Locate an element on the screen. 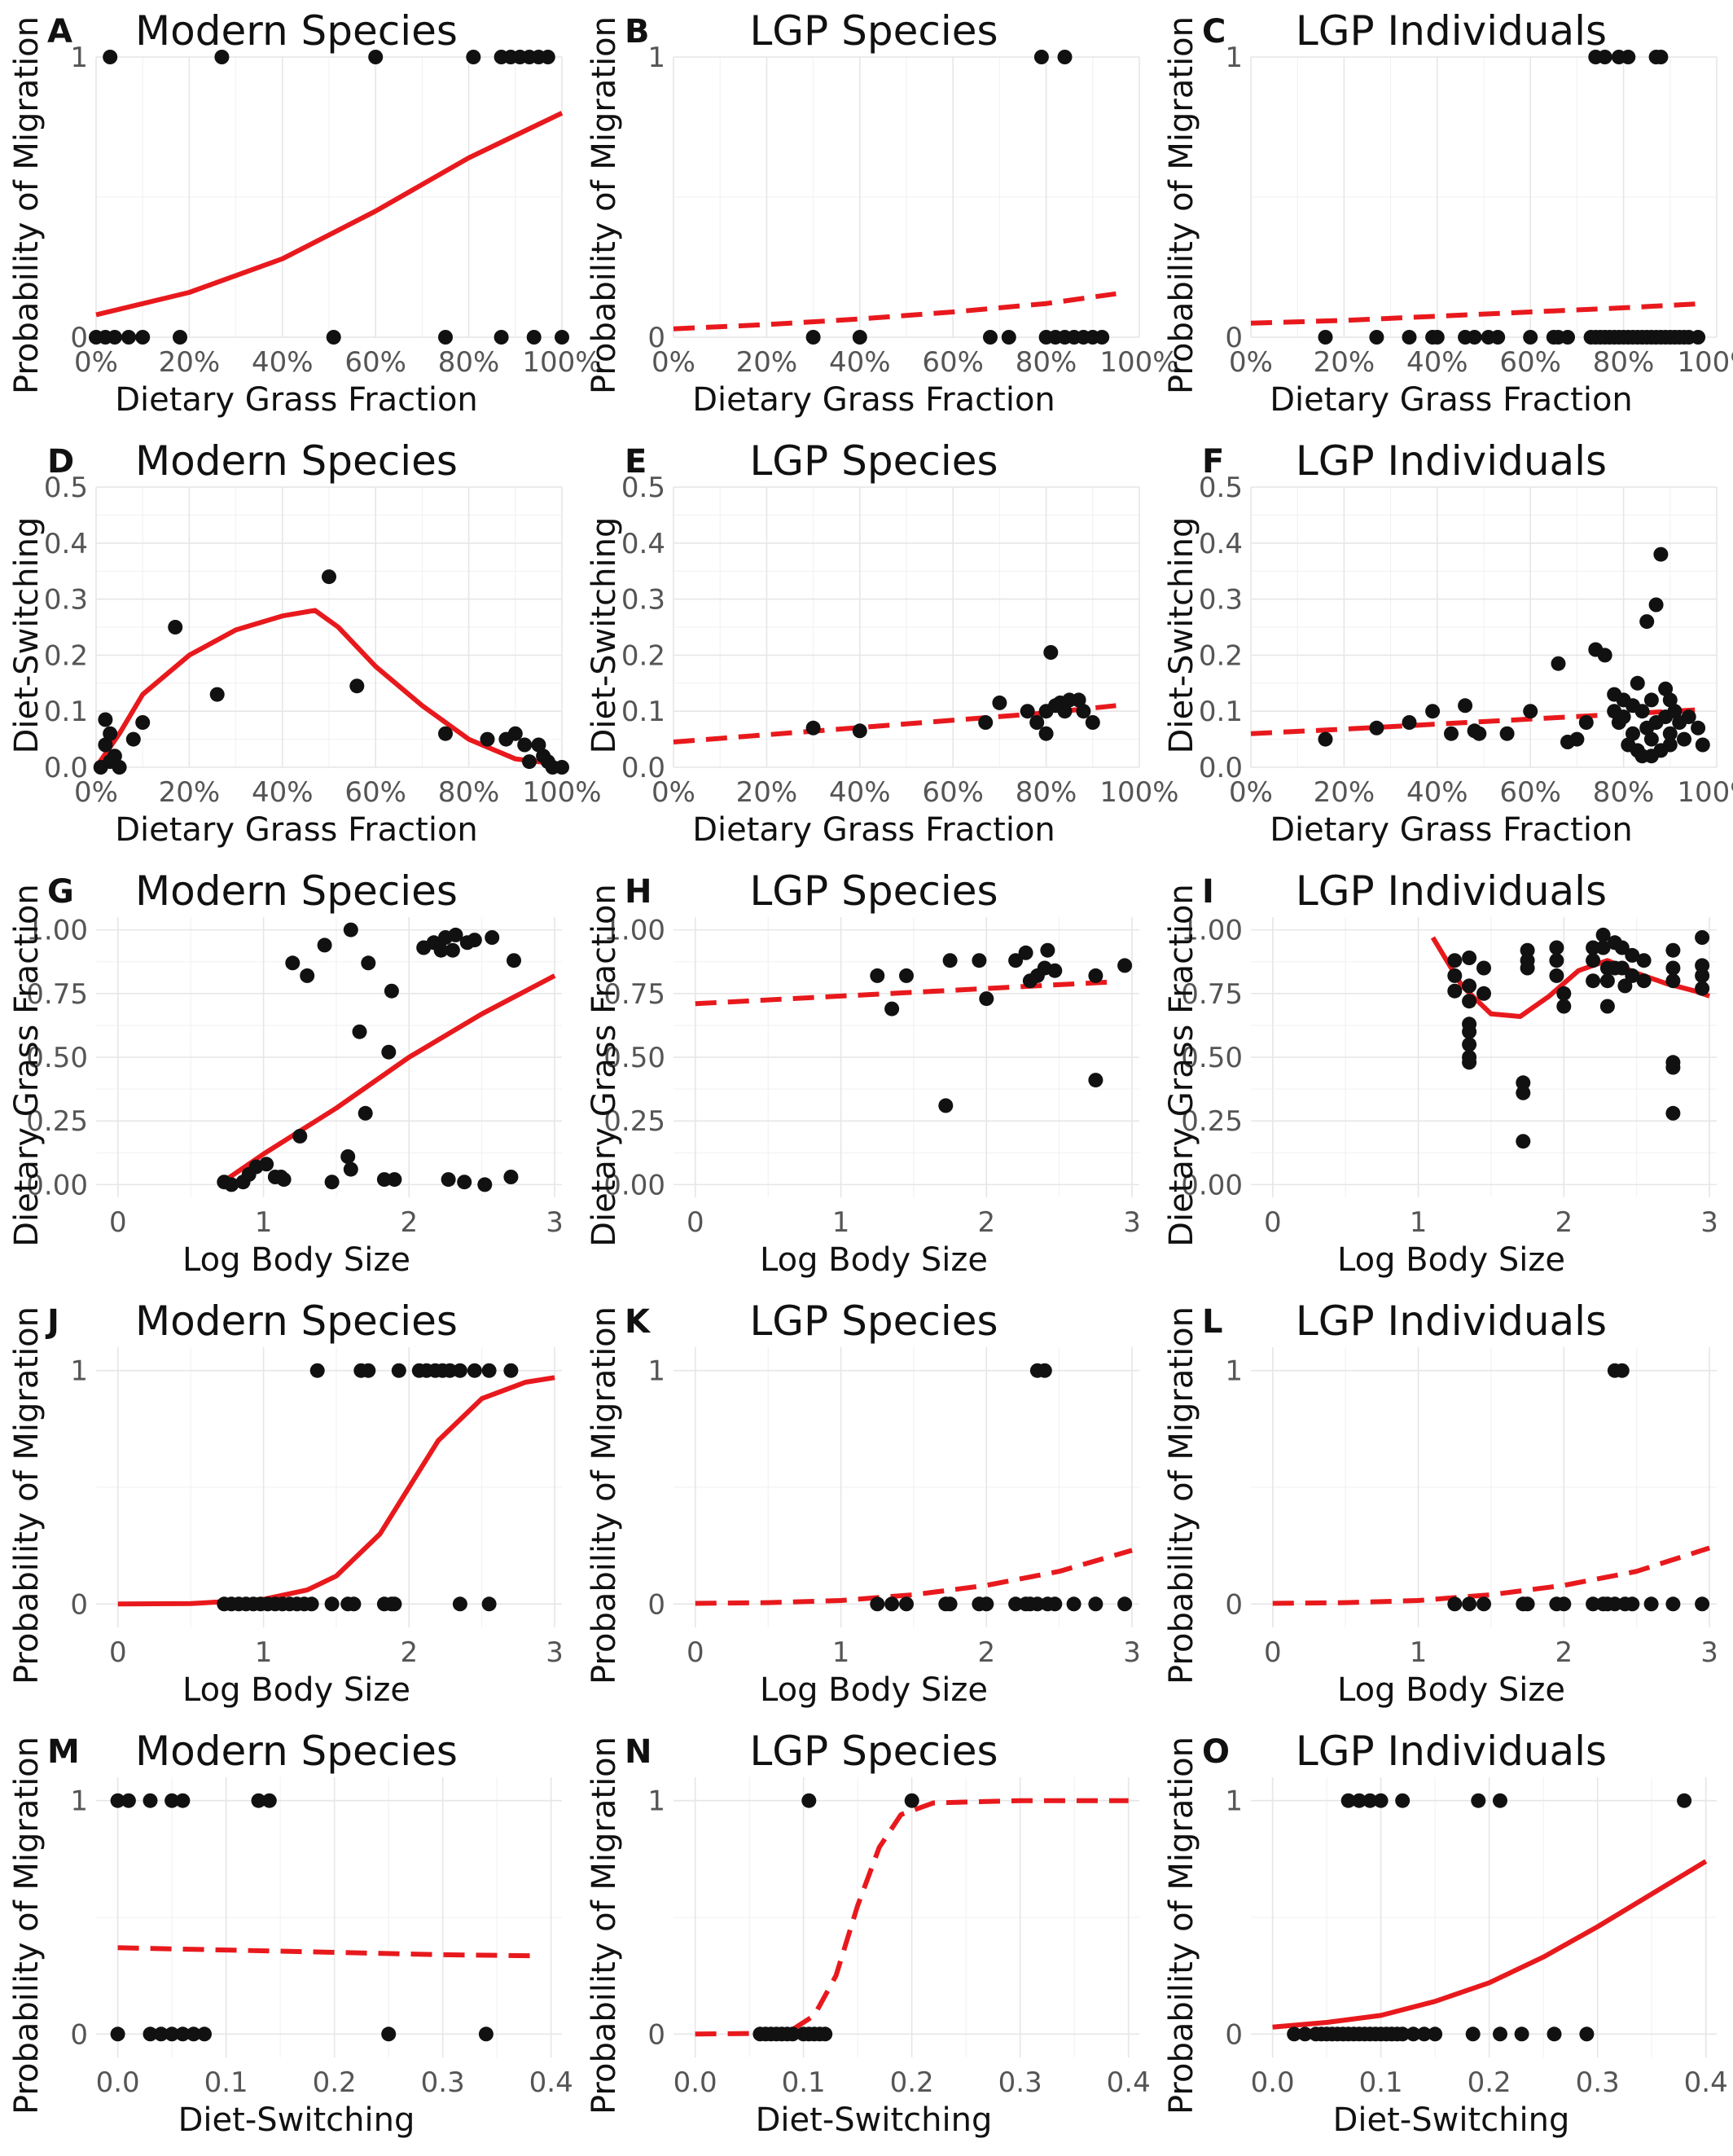 Image resolution: width=1733 pixels, height=2156 pixels. panel-letter: J is located at coordinates (52, 1322).